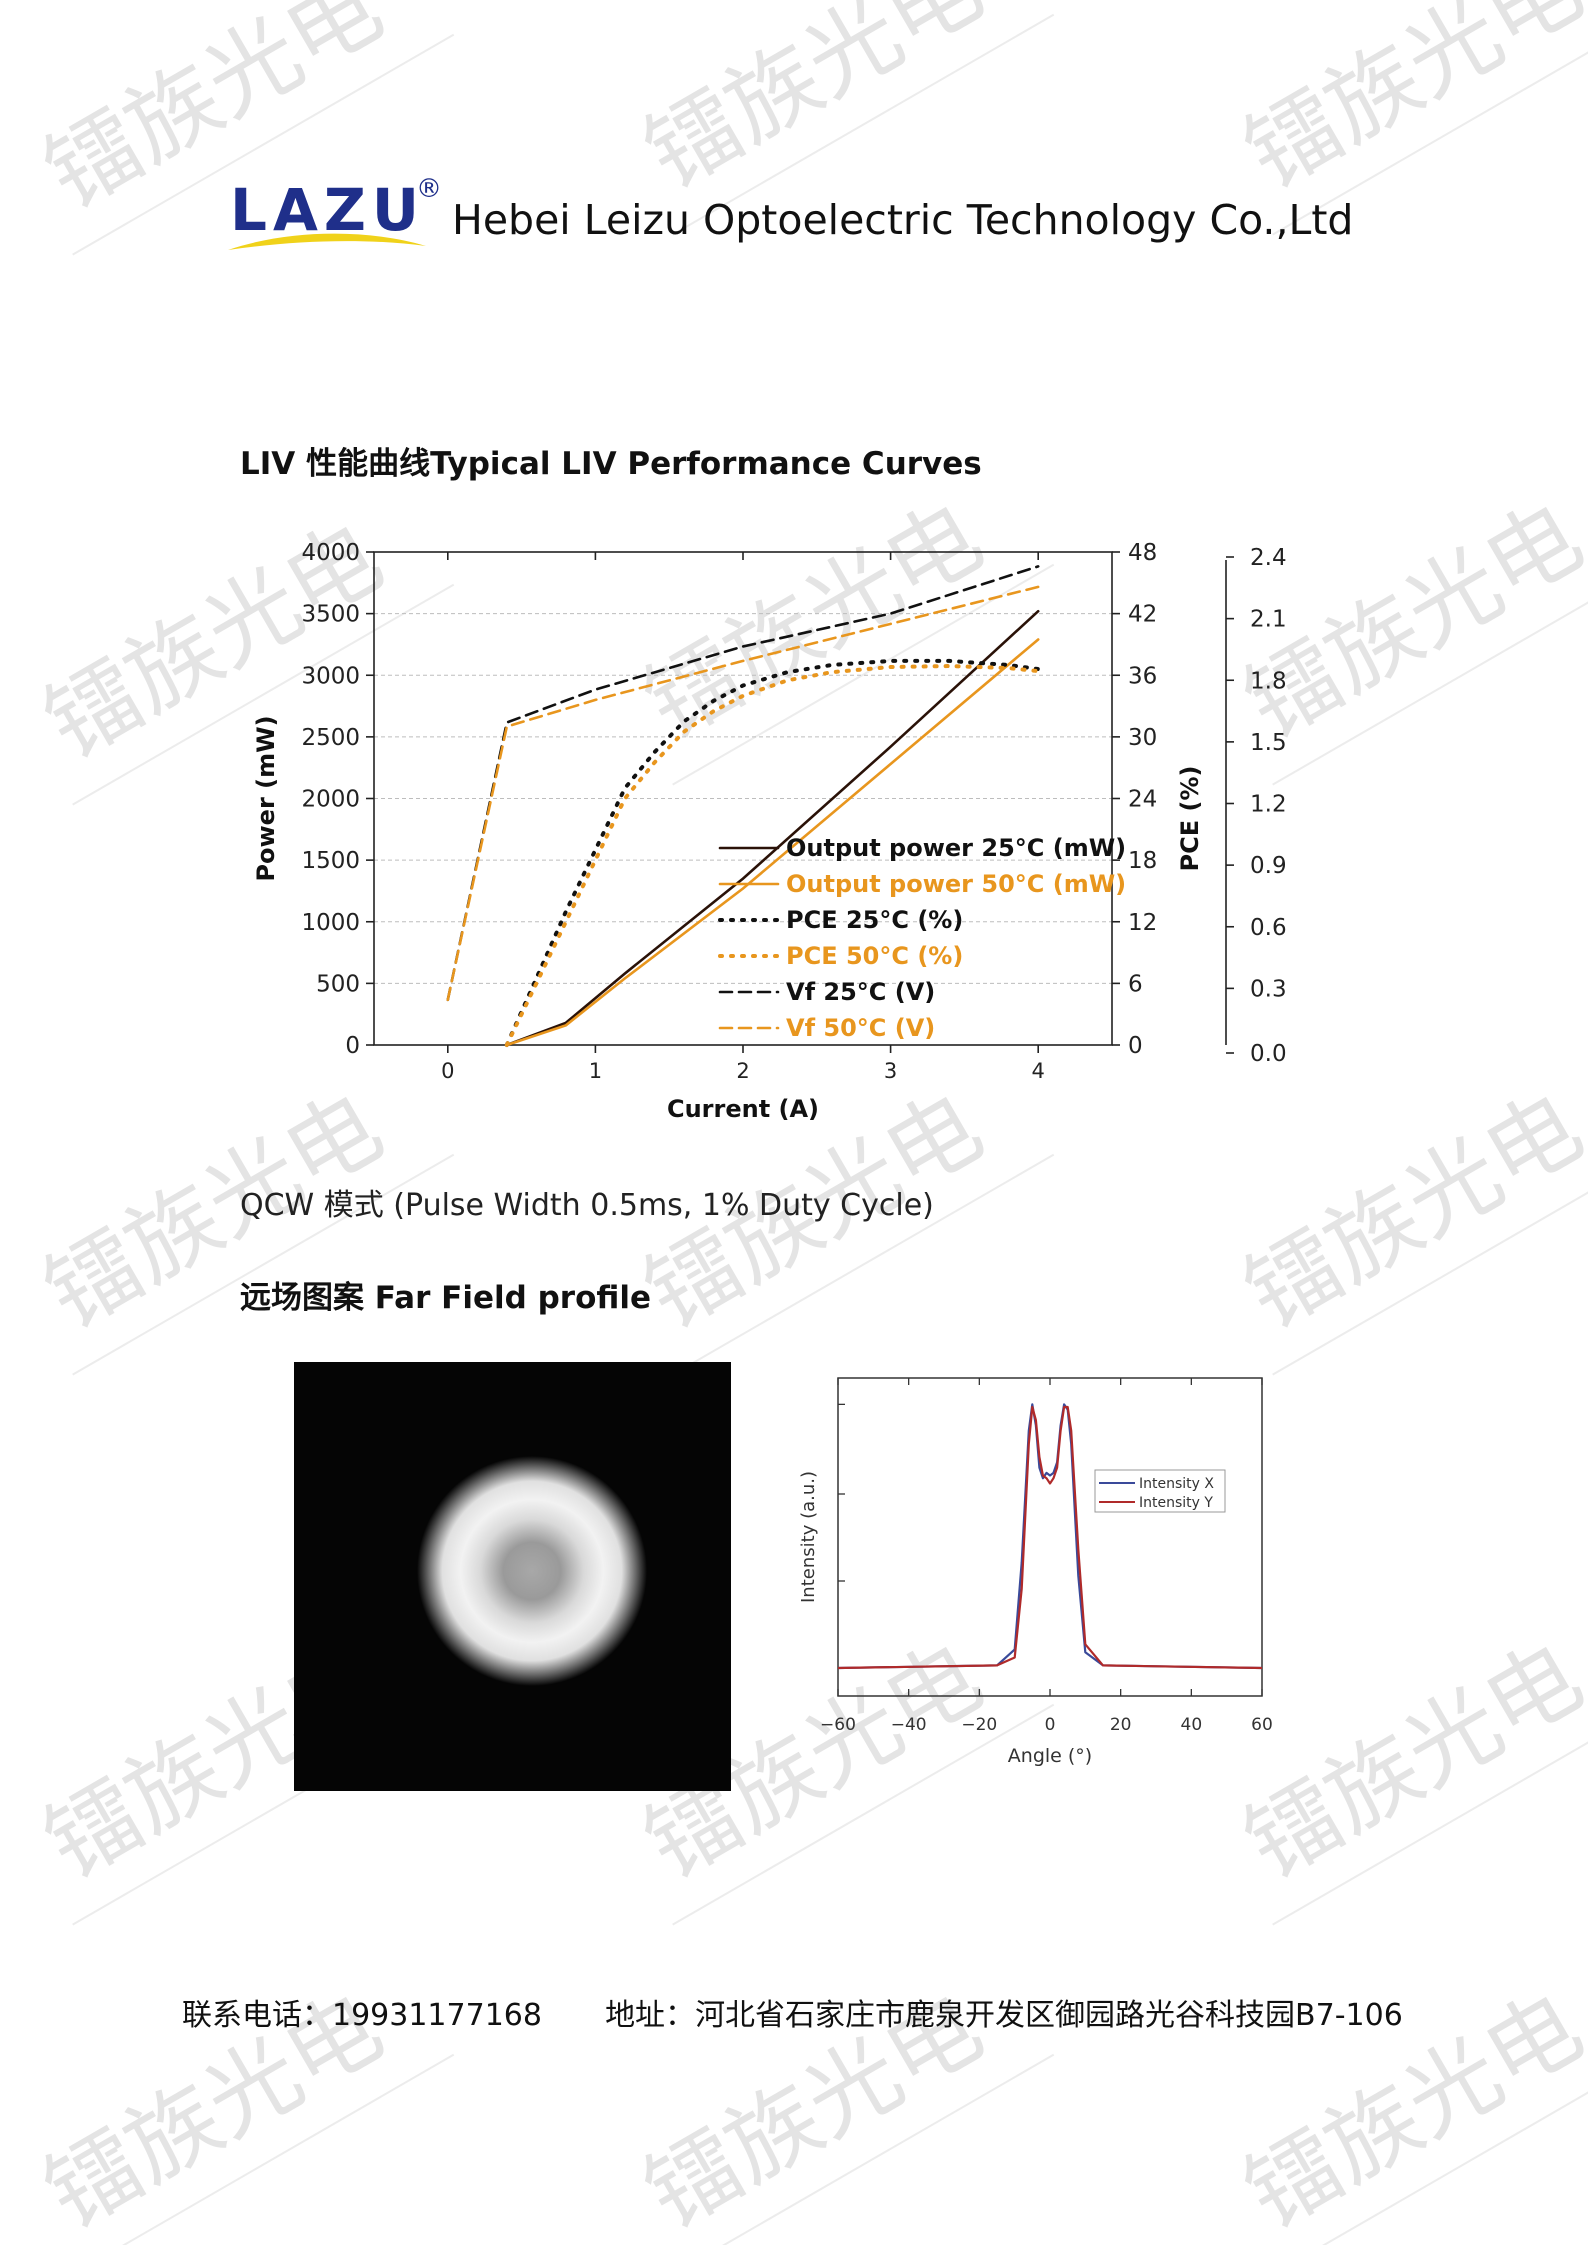  Describe the element at coordinates (1049, 2015) in the screenshot. I see `address-text: 河北省石家庄市鹿泉开发区御园路光谷科技园B7-106` at that location.